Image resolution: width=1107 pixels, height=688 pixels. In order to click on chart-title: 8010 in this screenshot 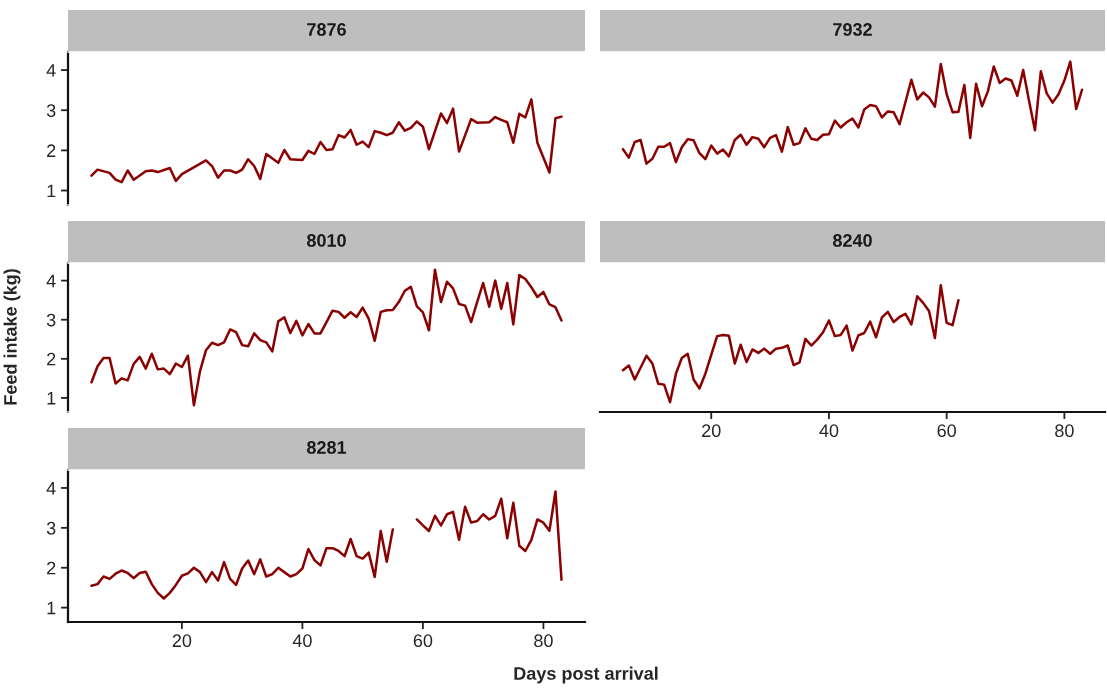, I will do `click(326, 240)`.